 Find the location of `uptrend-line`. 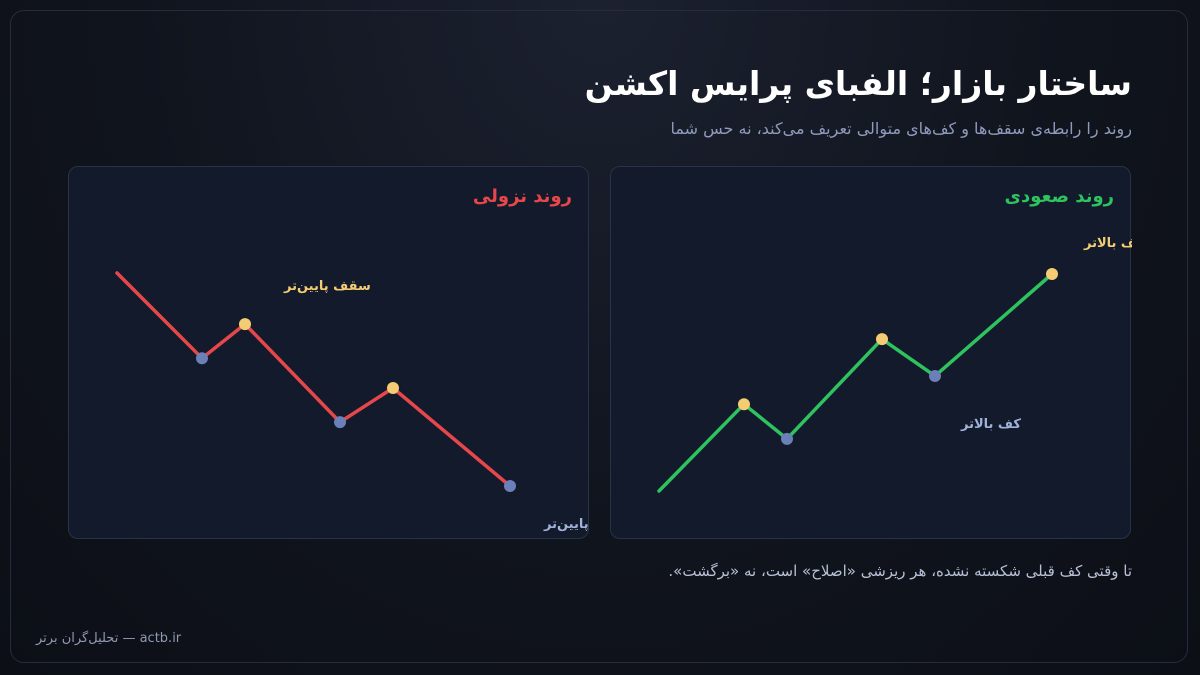

uptrend-line is located at coordinates (855, 382).